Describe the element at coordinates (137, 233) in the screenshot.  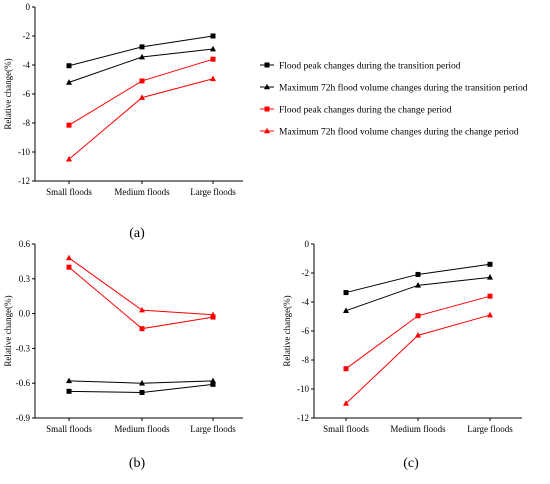
I see `panel-label: (a)` at that location.